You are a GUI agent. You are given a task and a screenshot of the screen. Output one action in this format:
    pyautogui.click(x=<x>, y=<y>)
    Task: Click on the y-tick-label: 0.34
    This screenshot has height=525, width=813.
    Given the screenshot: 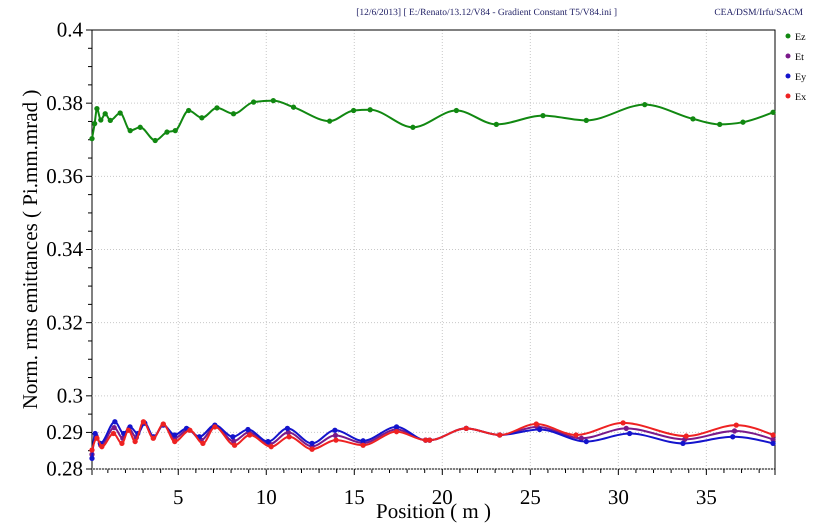 What is the action you would take?
    pyautogui.click(x=65, y=249)
    